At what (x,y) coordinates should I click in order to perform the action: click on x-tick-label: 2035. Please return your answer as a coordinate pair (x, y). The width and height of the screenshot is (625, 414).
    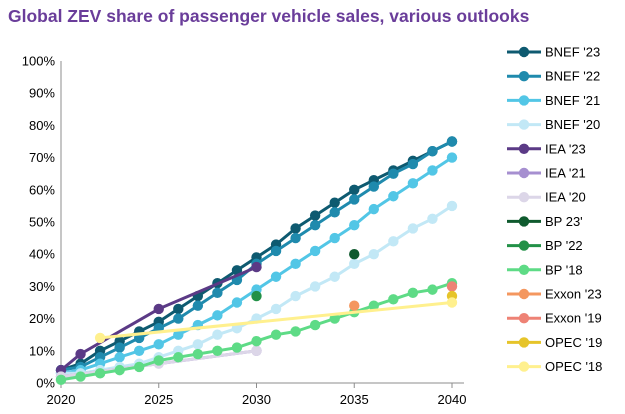
    Looking at the image, I should click on (354, 399).